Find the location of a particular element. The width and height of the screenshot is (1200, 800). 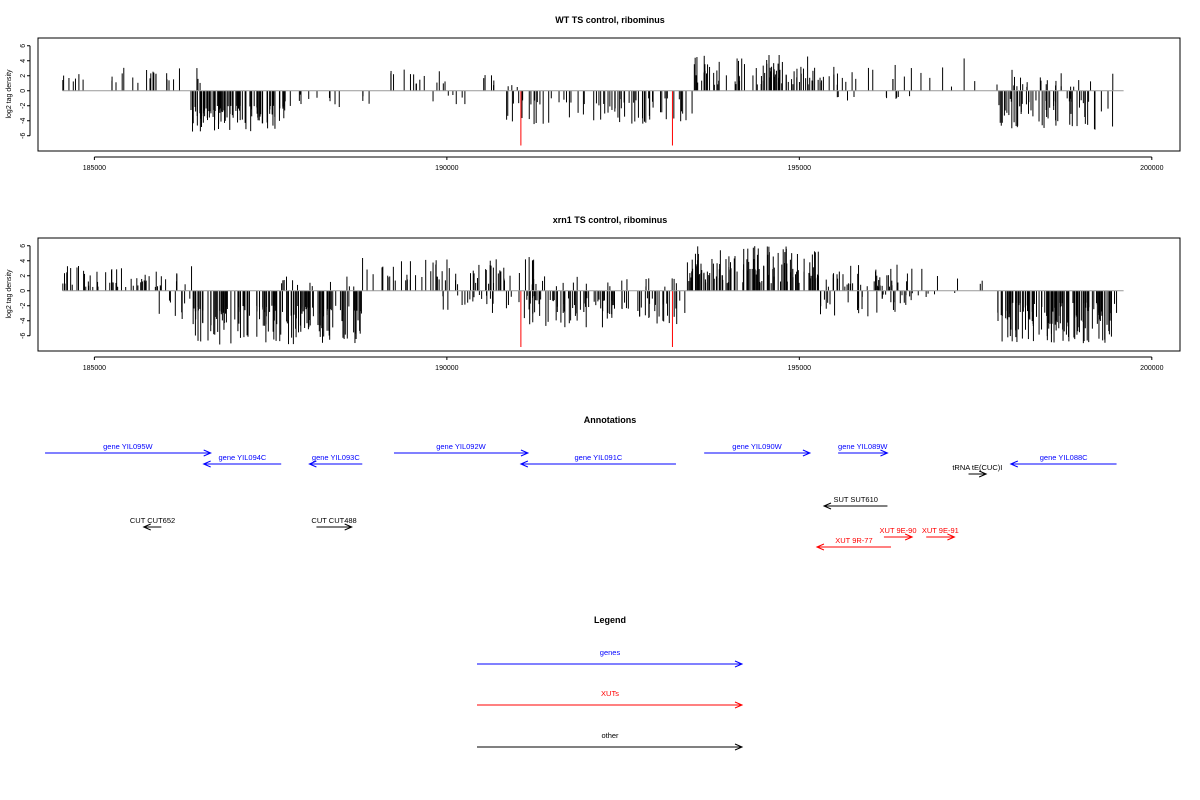

annotation-label: CUT CUT488 is located at coordinates (333, 520).